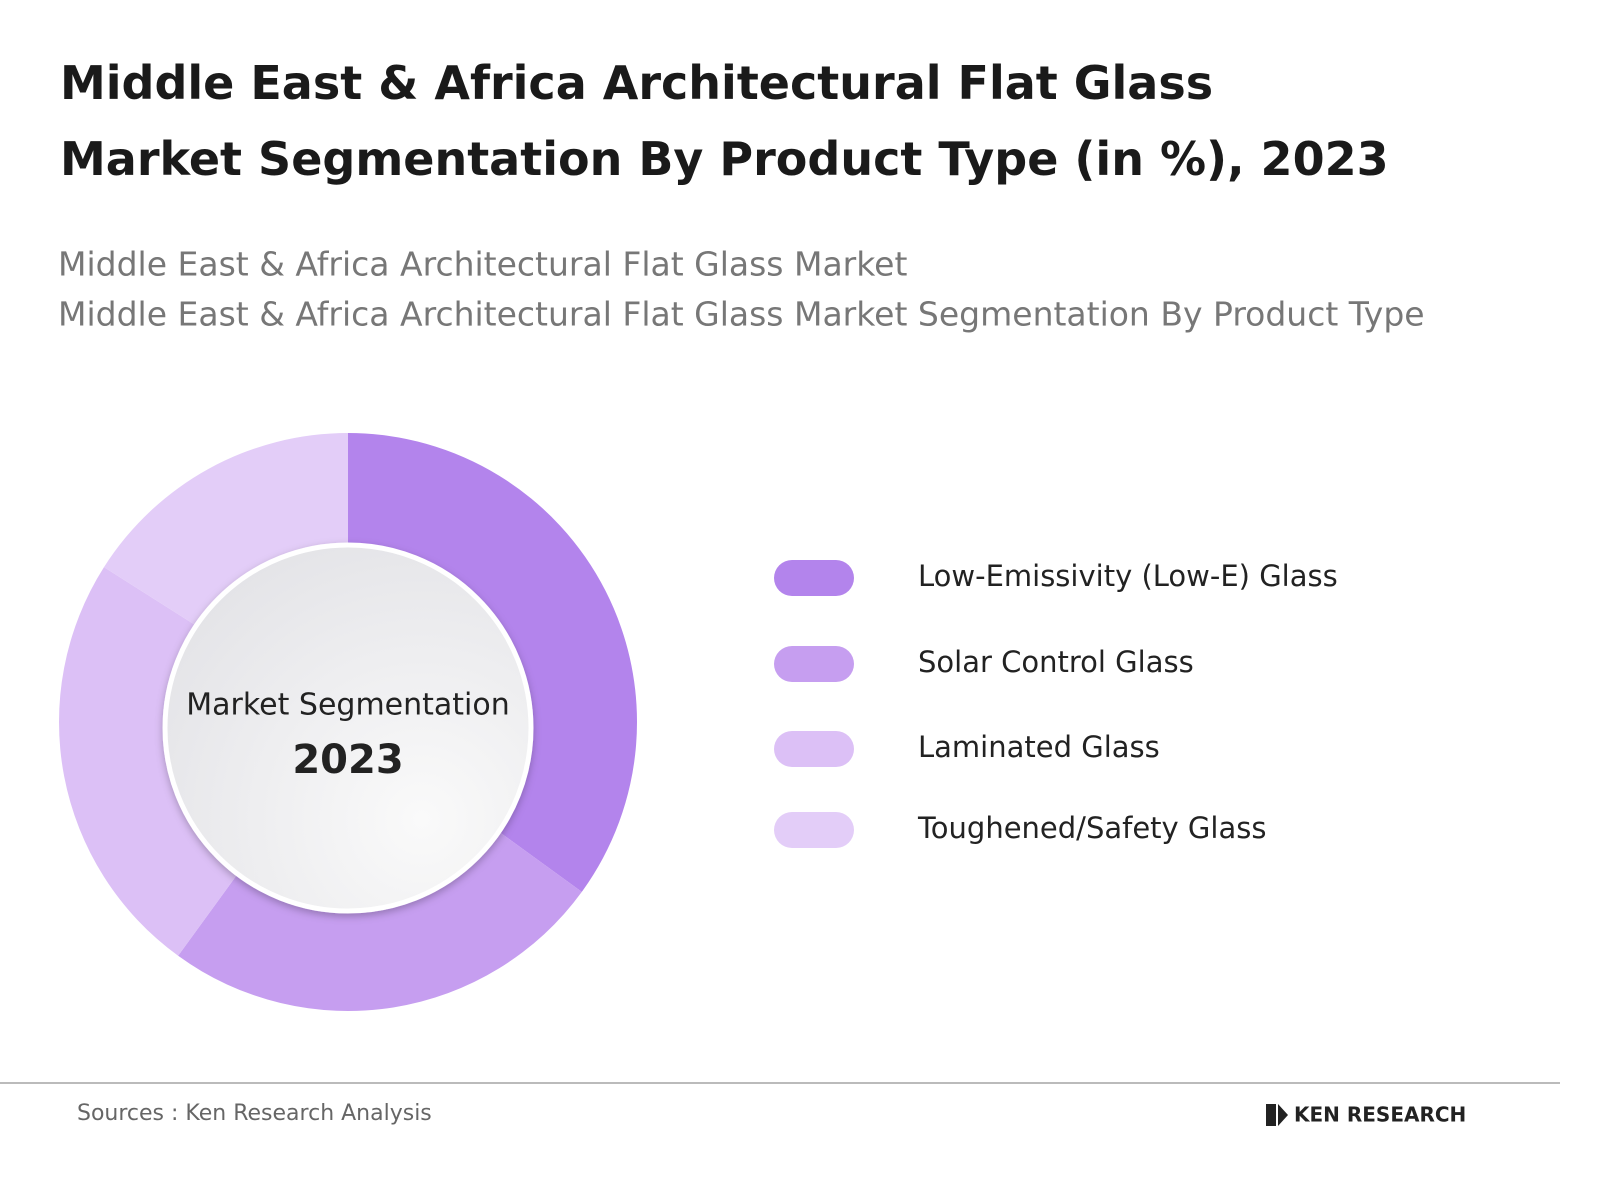 This screenshot has height=1200, width=1600. Describe the element at coordinates (254, 1113) in the screenshot. I see `source: Sources : Ken Research Analysis` at that location.